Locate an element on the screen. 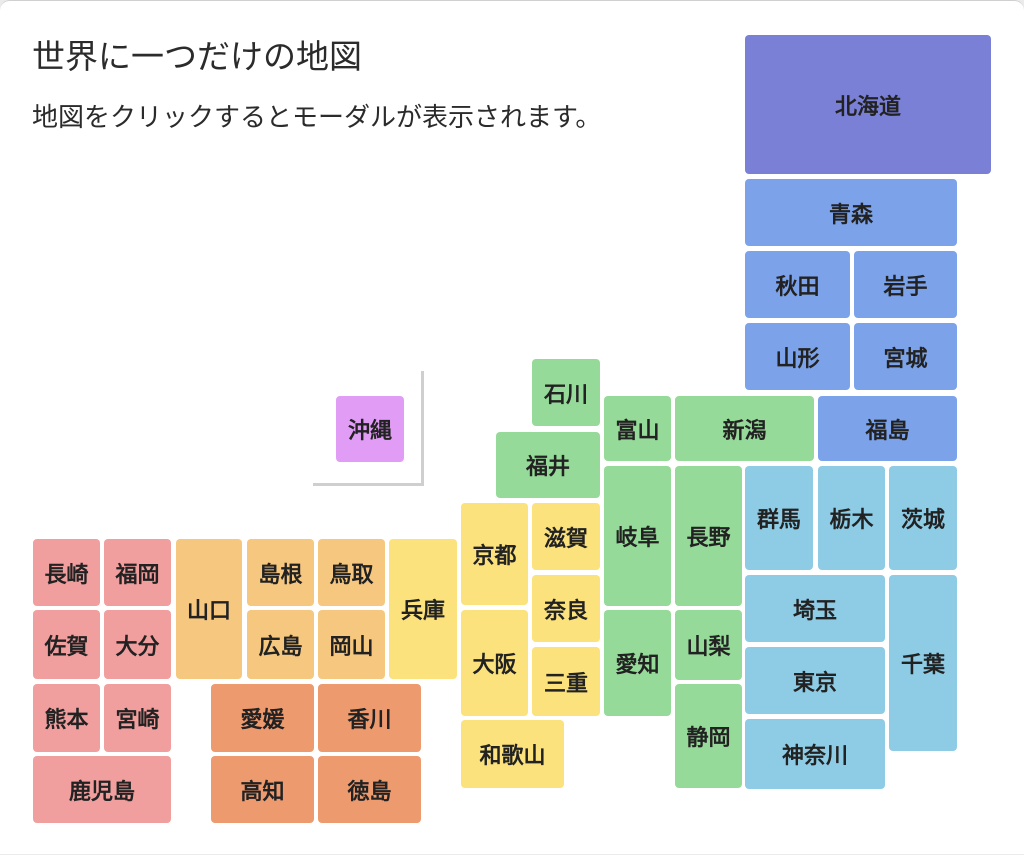 This screenshot has width=1024, height=855. prefecture-kagawa: 香川 is located at coordinates (369, 718).